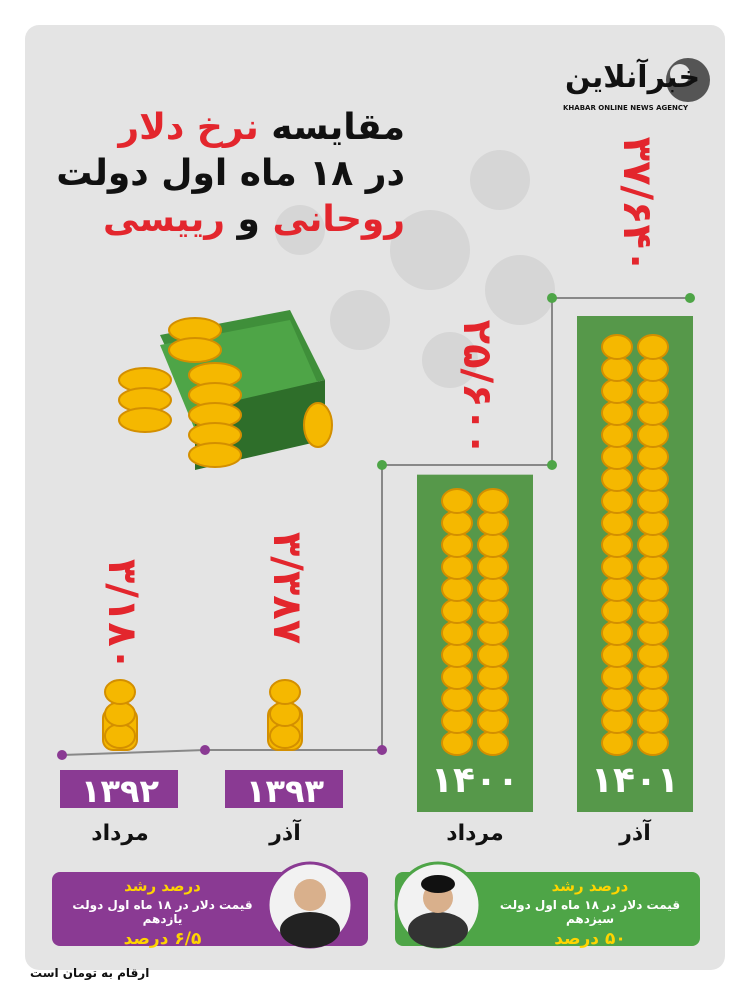 Image resolution: width=750 pixels, height=1000 pixels. Describe the element at coordinates (590, 912) in the screenshot. I see `growth-text: قیمت دلار در ۱۸ ماه اول دولت سیزدهم` at that location.